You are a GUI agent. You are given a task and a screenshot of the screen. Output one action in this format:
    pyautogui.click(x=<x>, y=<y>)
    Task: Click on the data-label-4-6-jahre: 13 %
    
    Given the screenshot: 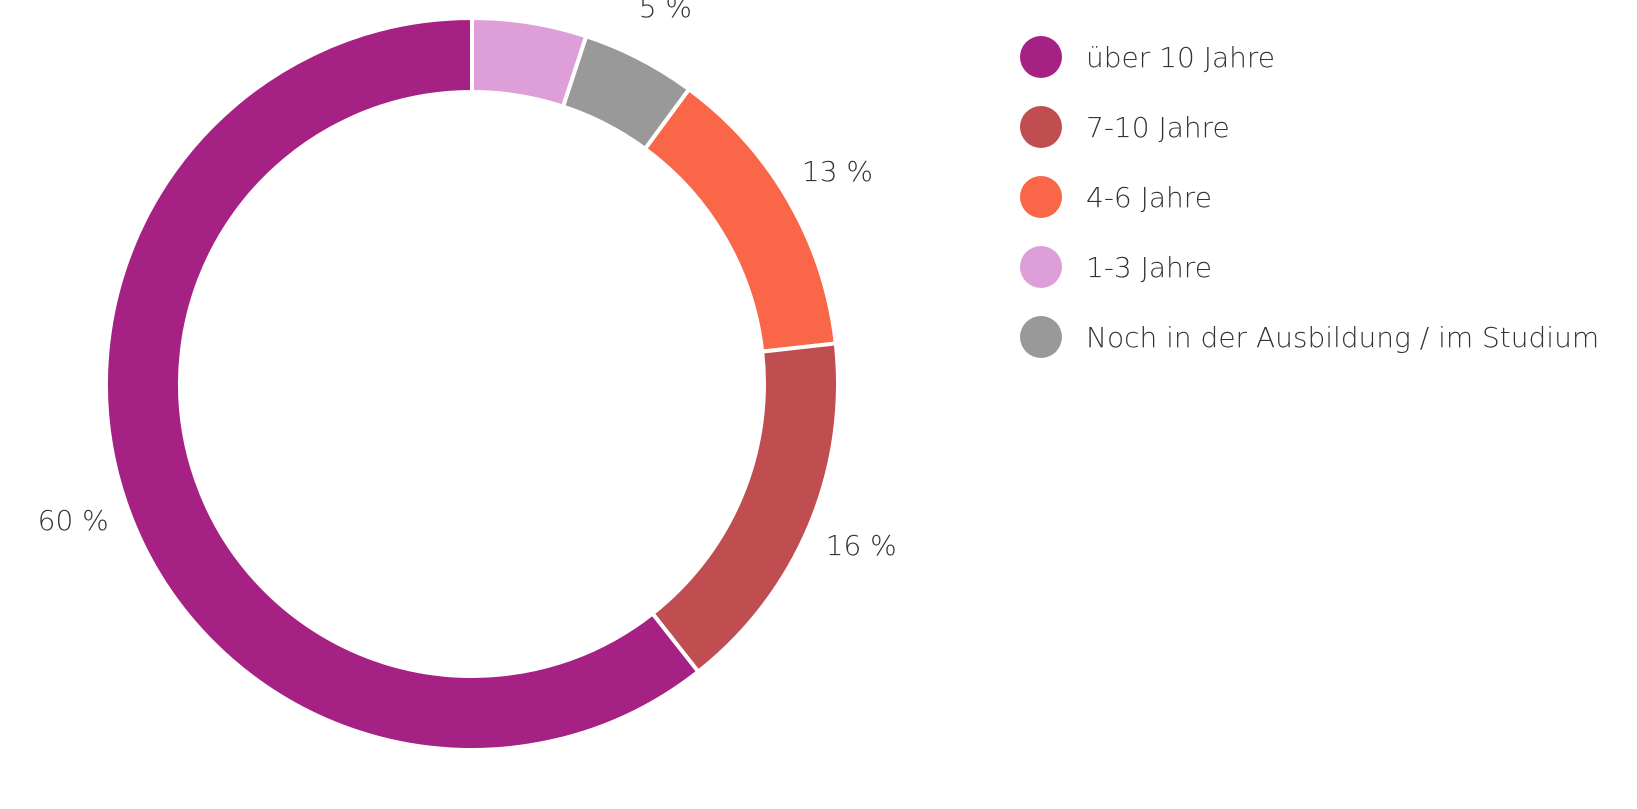 What is the action you would take?
    pyautogui.click(x=837, y=171)
    